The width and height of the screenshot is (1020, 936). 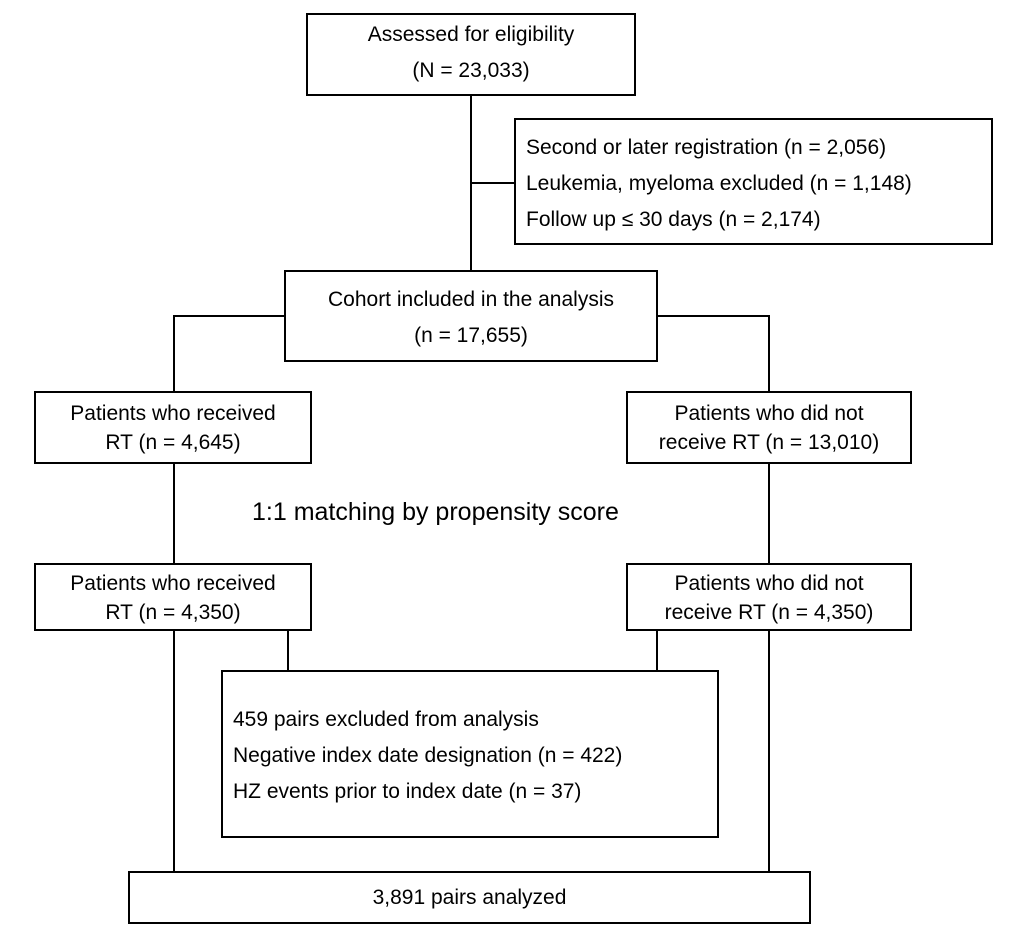 What do you see at coordinates (769, 413) in the screenshot?
I see `no-rt-before-label: Patients who did not` at bounding box center [769, 413].